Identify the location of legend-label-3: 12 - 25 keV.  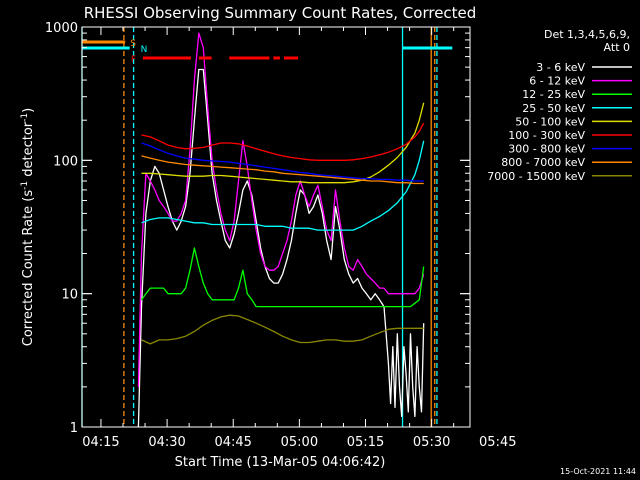
(553, 94).